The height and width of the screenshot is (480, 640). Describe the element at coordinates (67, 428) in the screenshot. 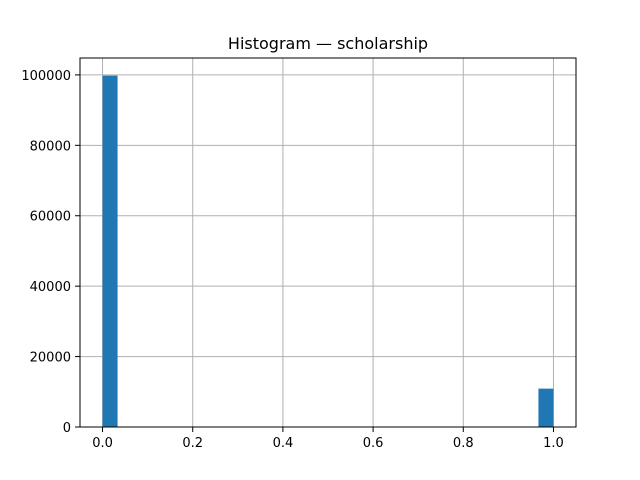

I see `y-tick-label: 0` at that location.